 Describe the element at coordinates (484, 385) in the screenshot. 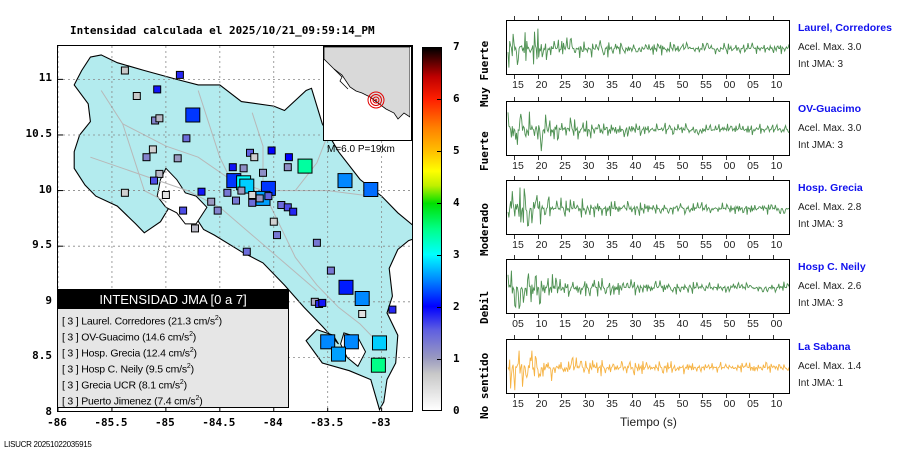

I see `colorbar-category-label: No sentido` at that location.